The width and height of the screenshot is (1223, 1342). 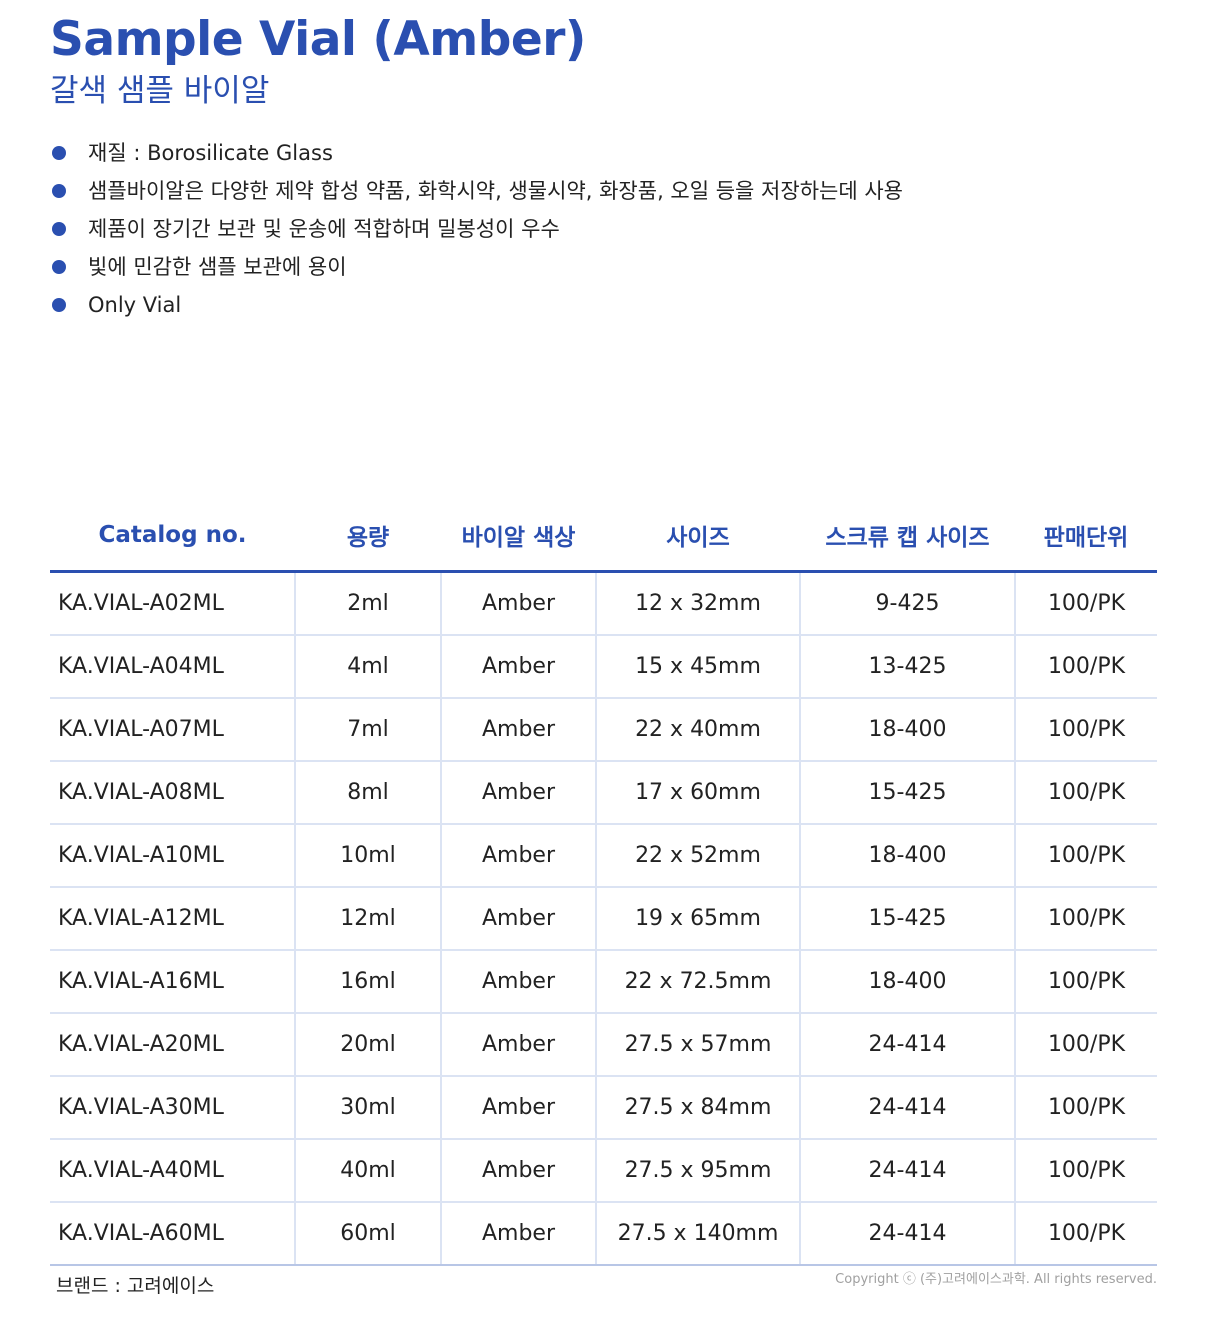 I want to click on cell-size: 15 x 45mm, so click(x=697, y=667).